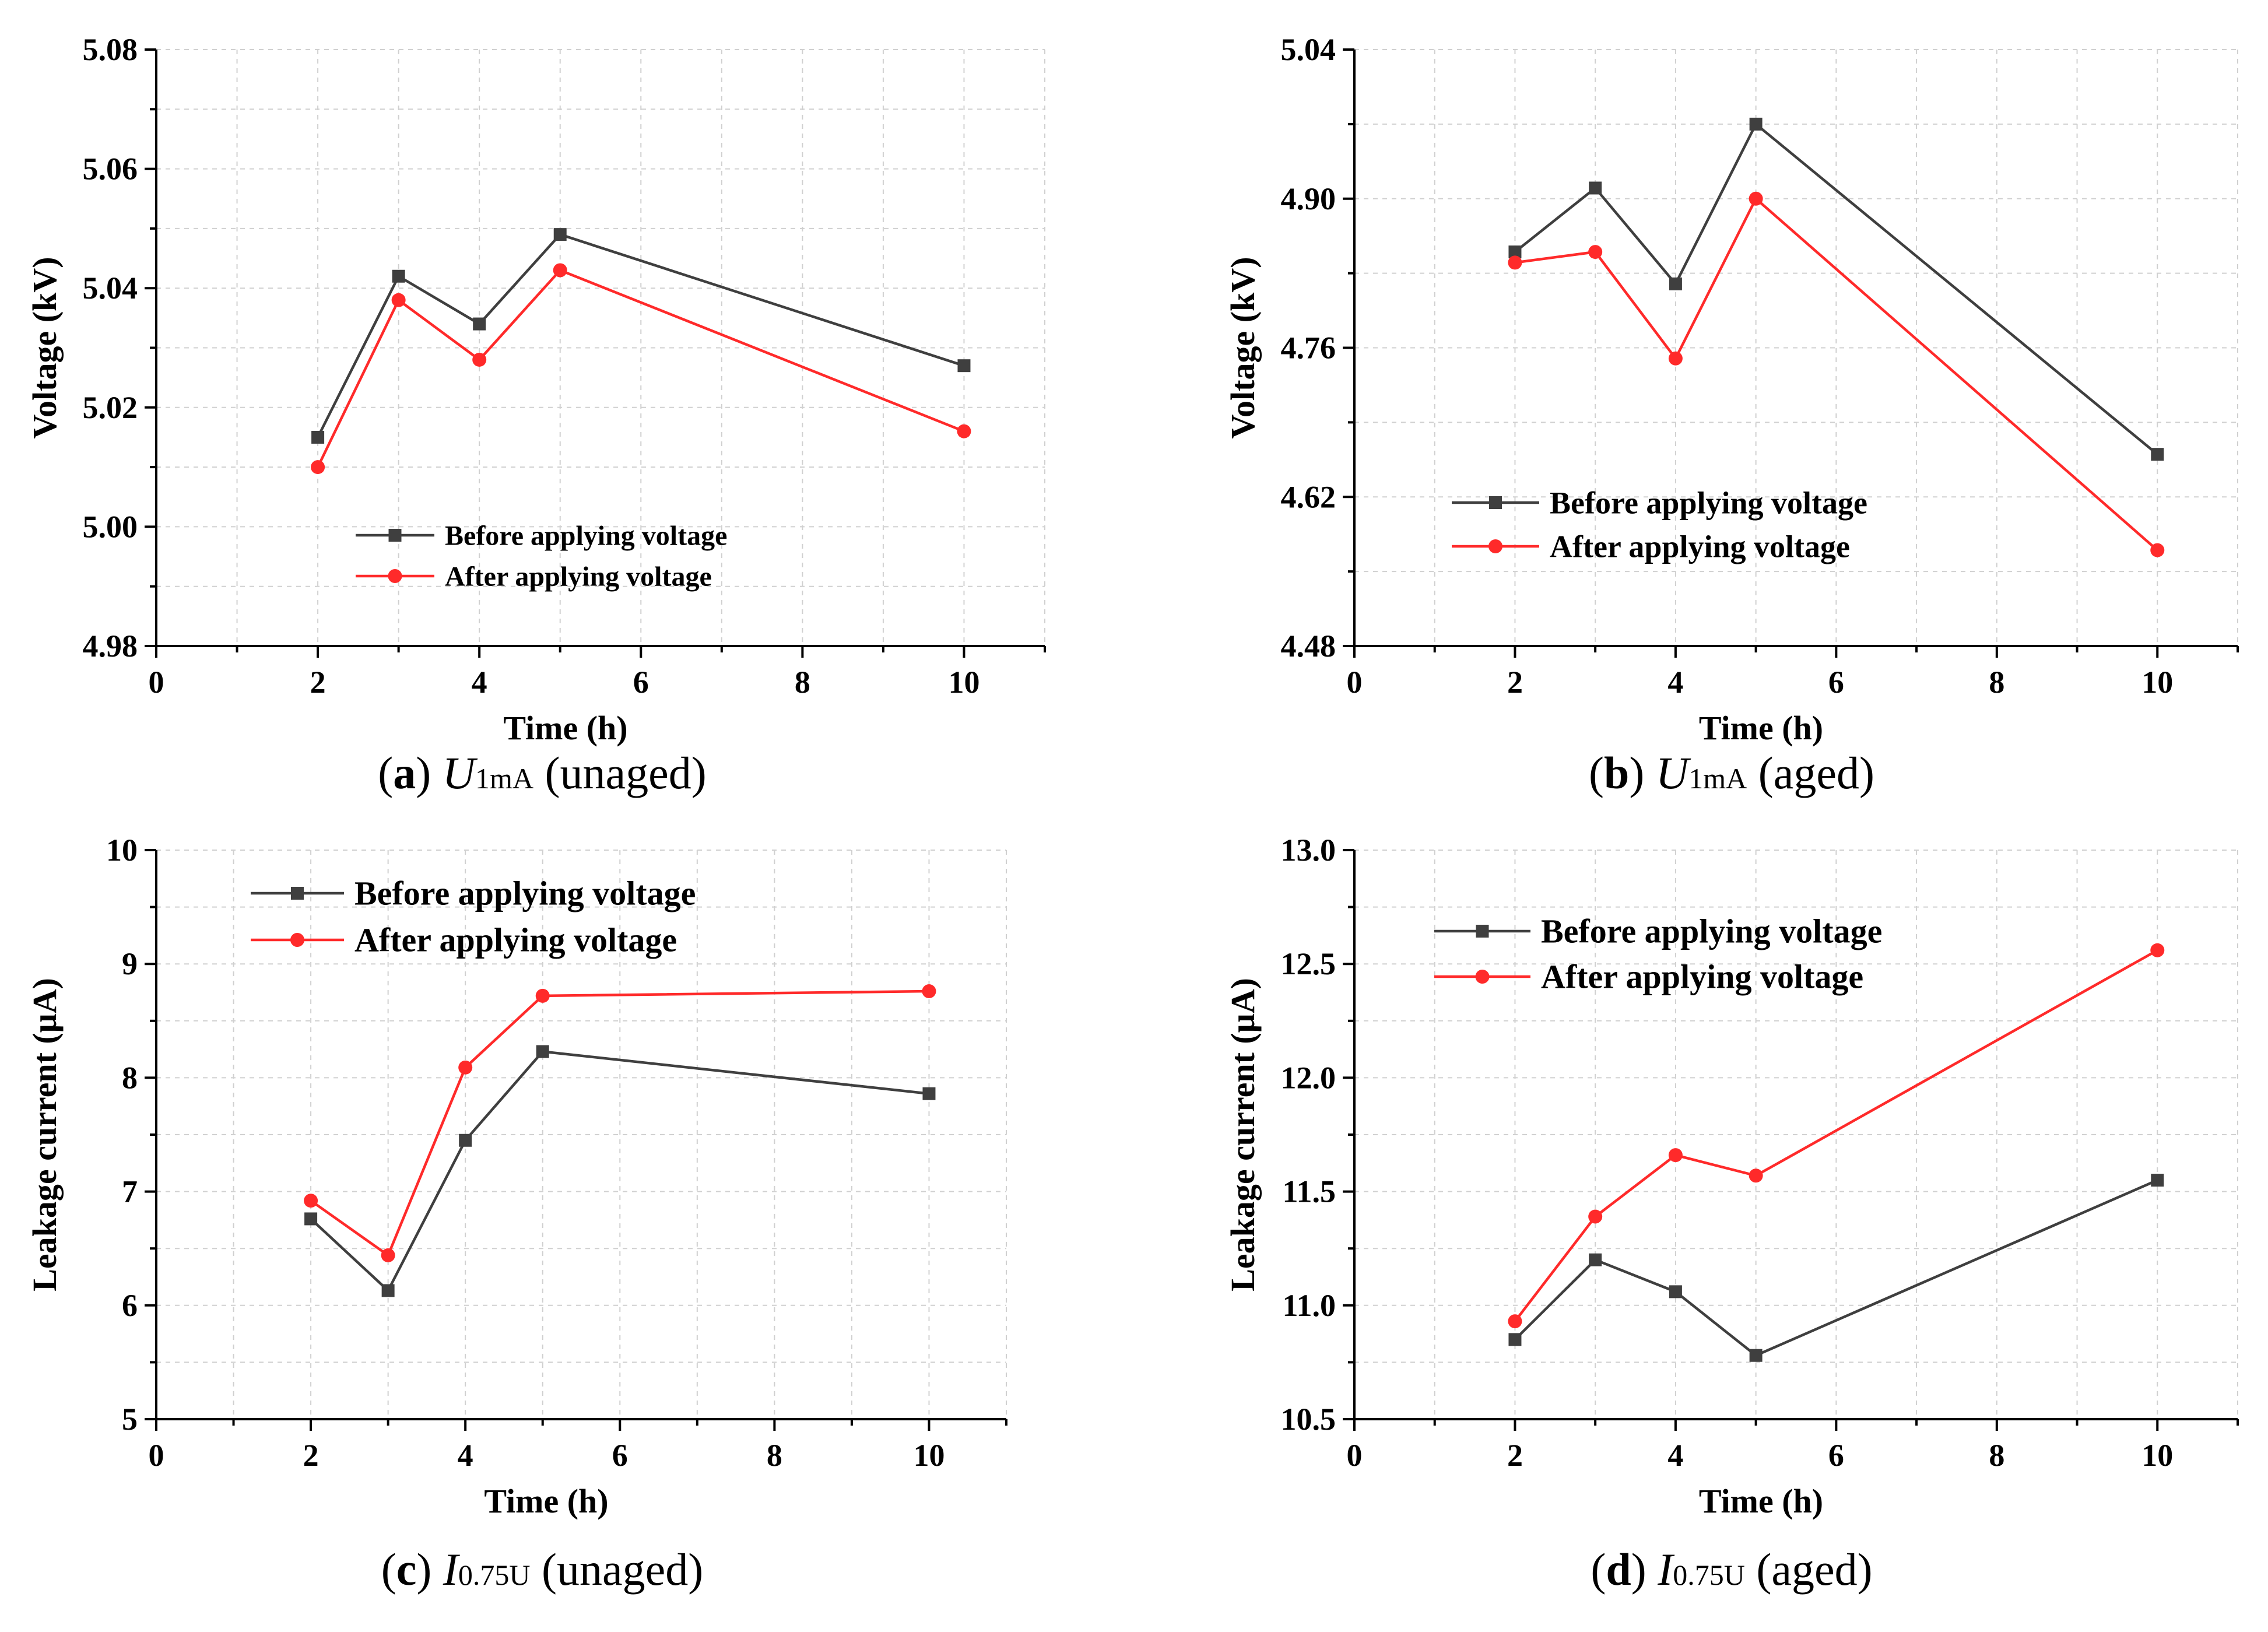 This screenshot has height=1632, width=2268. I want to click on y-tick-label: 4.48, so click(1308, 646).